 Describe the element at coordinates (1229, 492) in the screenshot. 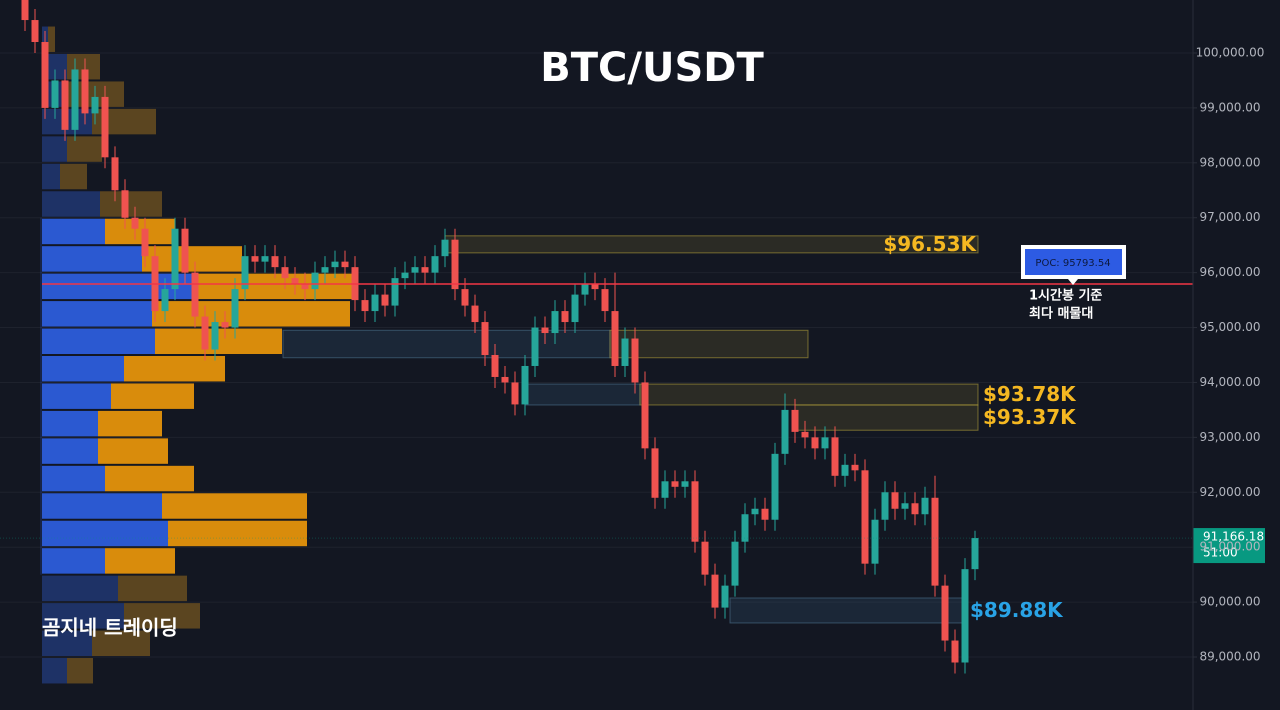

I see `y-tick-label: 92,000.00` at that location.